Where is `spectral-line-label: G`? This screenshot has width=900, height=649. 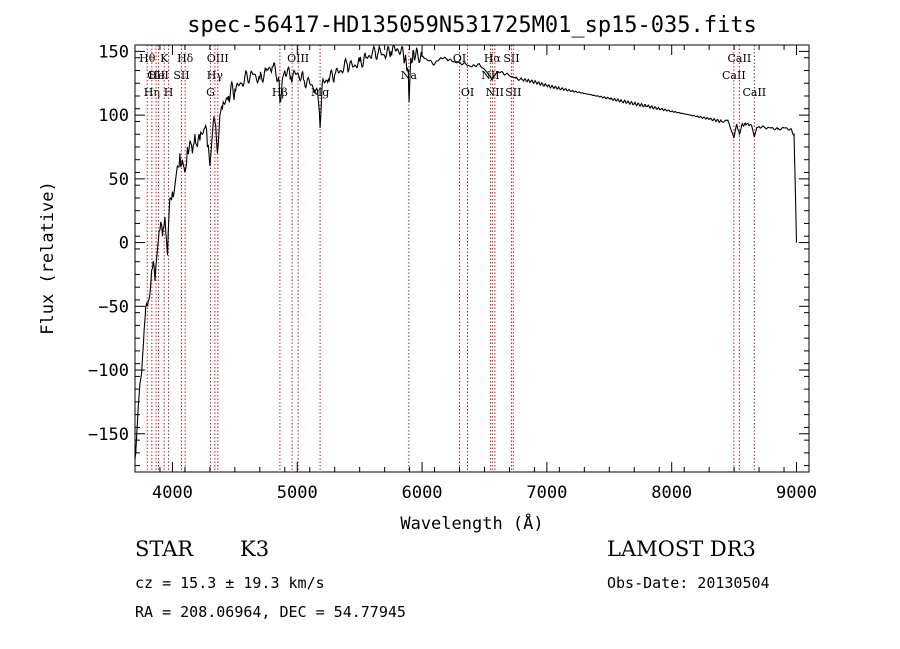 spectral-line-label: G is located at coordinates (210, 92).